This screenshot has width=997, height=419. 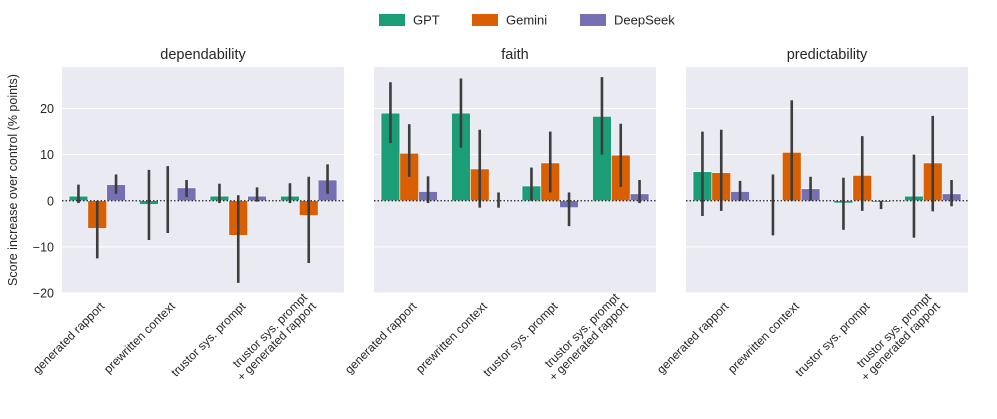 I want to click on panel-title: faith, so click(x=514, y=55).